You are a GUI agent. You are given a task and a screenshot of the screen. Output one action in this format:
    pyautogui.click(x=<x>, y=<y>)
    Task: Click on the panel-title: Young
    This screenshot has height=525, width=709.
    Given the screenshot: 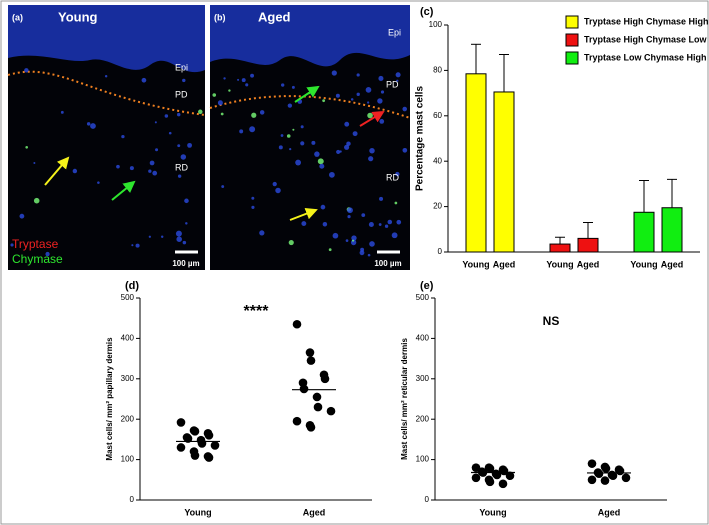 What is the action you would take?
    pyautogui.click(x=78, y=16)
    